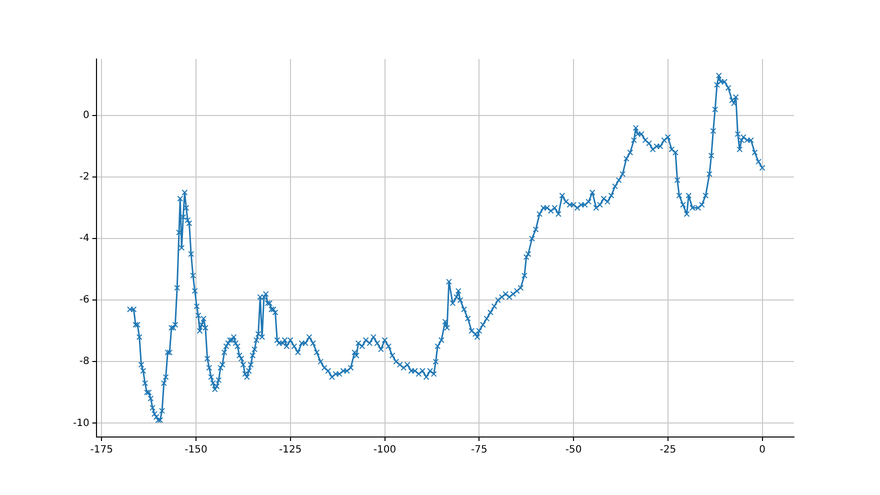 This screenshot has width=880, height=495. Describe the element at coordinates (84, 362) in the screenshot. I see `y-tick-label: -8` at that location.